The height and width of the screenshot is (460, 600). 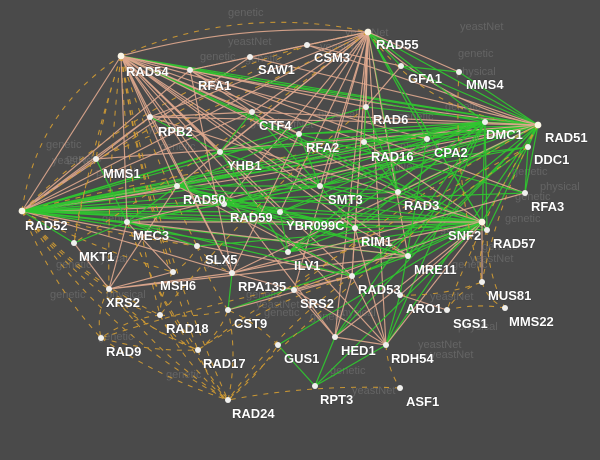 I want to click on graph-node-rad52, so click(x=22, y=211).